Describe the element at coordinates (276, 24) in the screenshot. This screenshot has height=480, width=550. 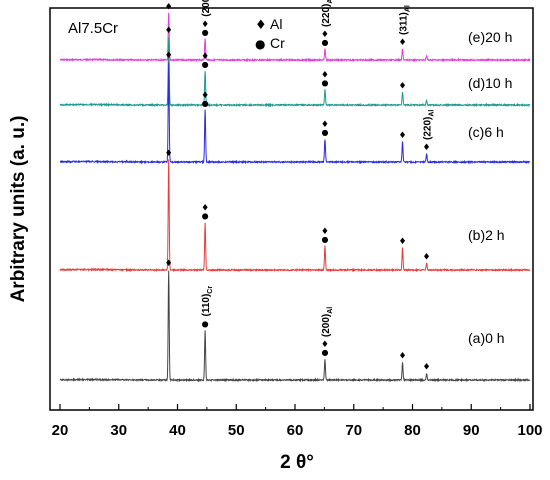
I see `legend-label-al: Al` at that location.